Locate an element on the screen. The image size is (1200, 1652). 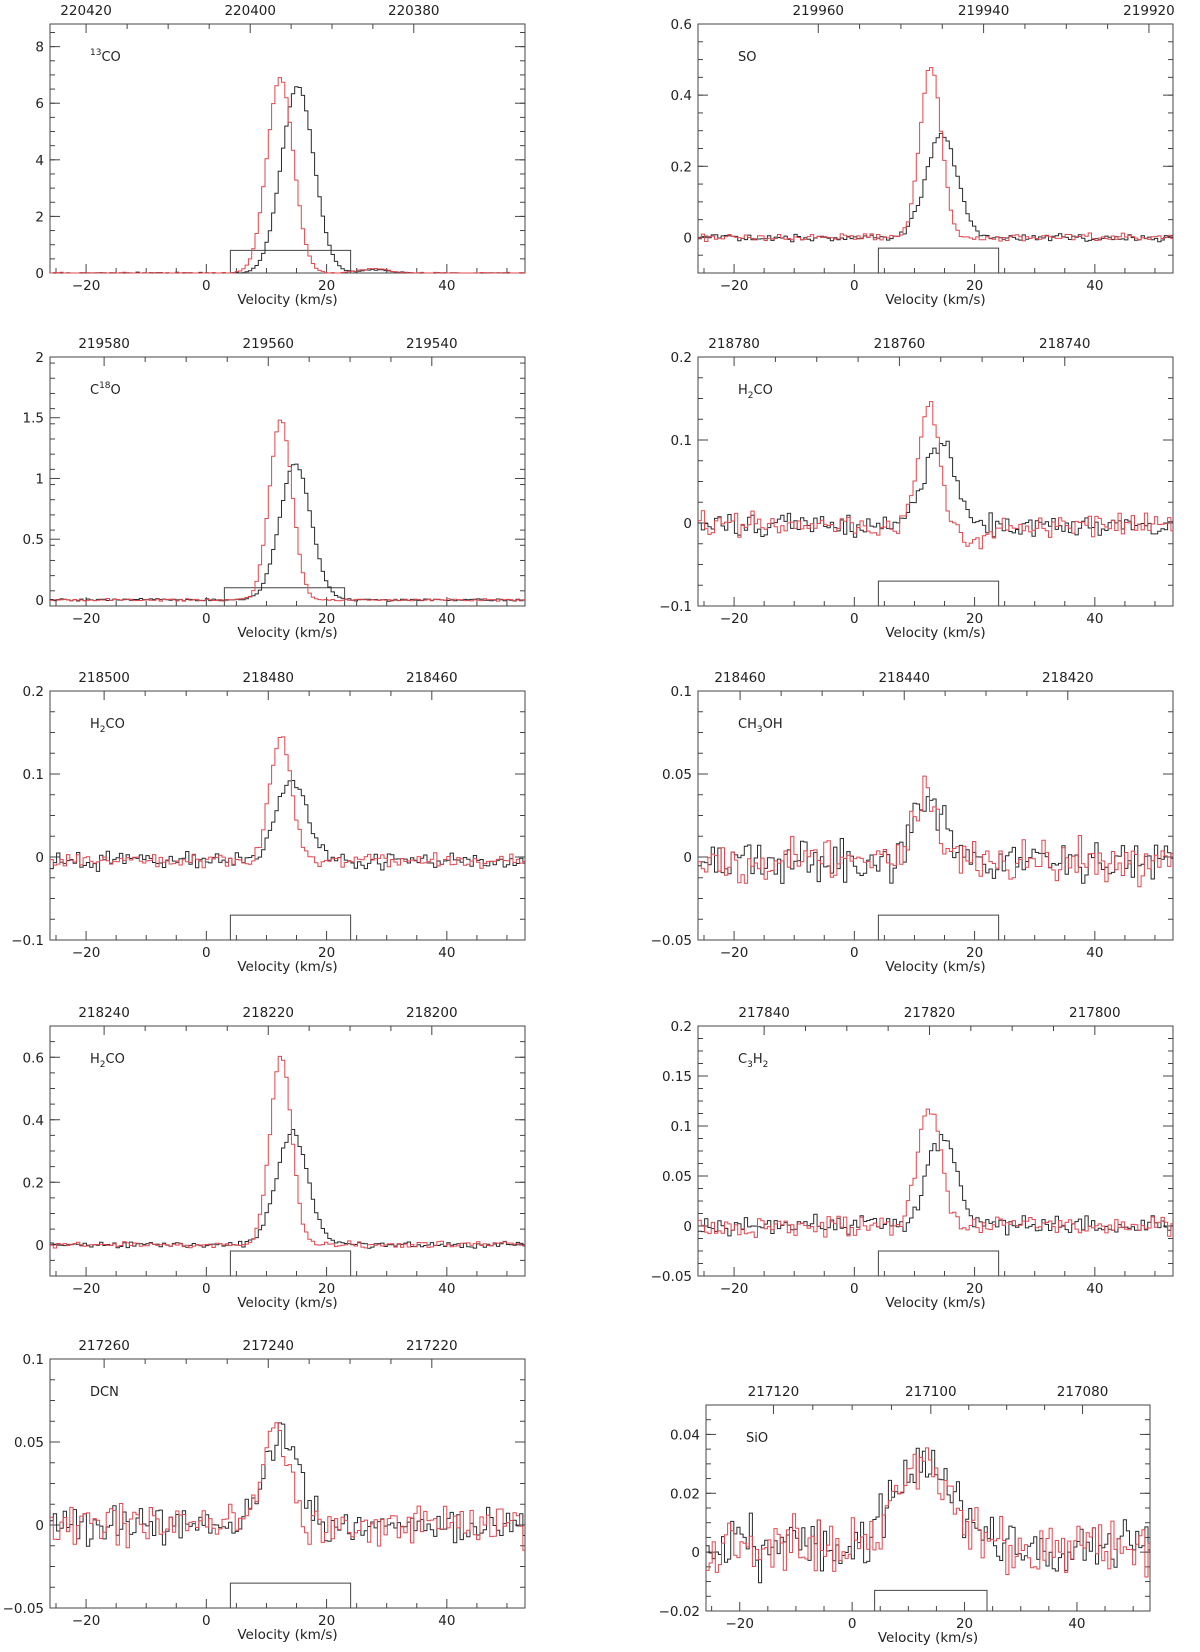
top-tick-label: 218740 is located at coordinates (1065, 344).